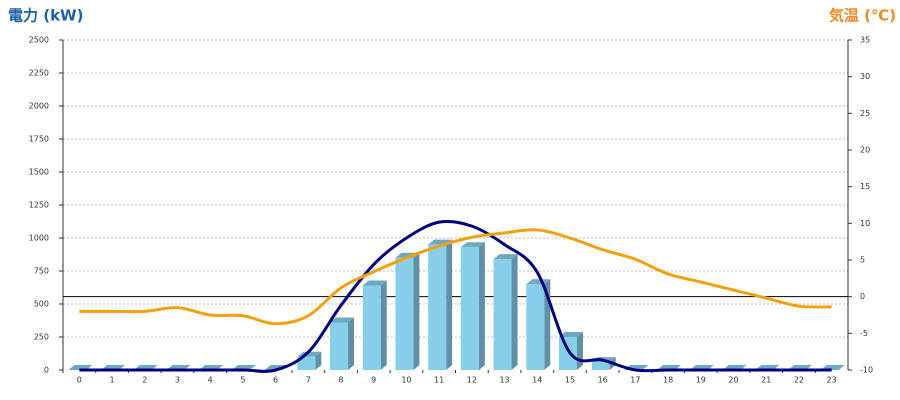 Image resolution: width=900 pixels, height=400 pixels. What do you see at coordinates (865, 150) in the screenshot?
I see `y2-tick-label: 20` at bounding box center [865, 150].